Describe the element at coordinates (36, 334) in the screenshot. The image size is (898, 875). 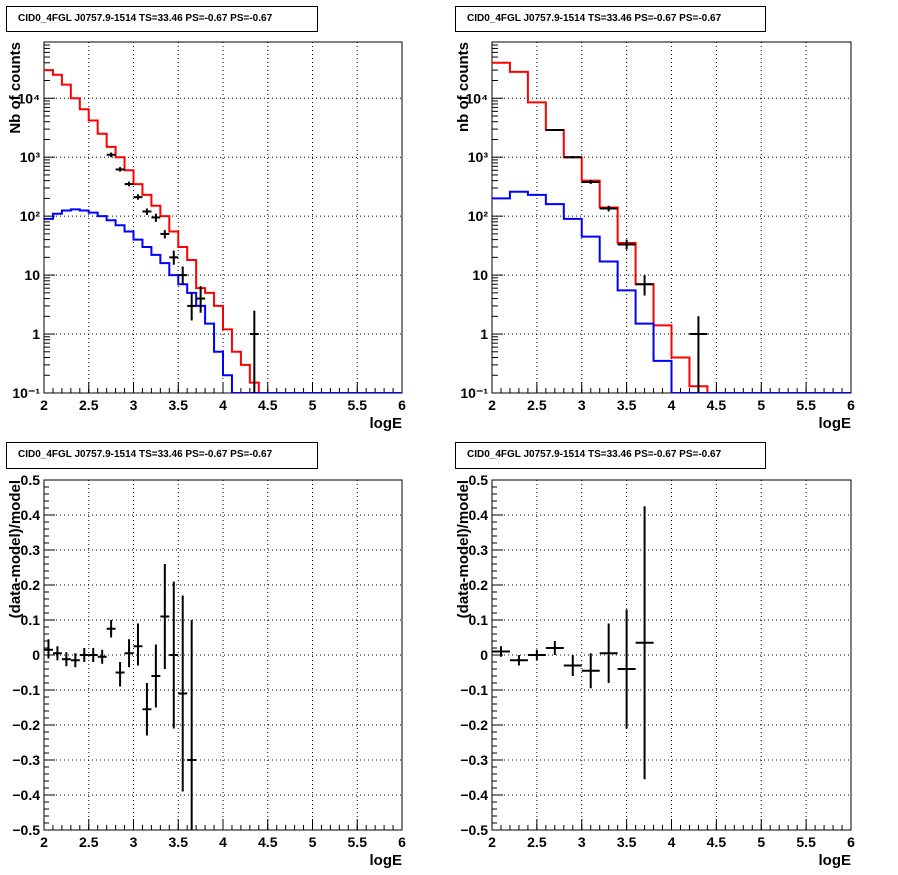
I see `y-tick-label: 1` at that location.